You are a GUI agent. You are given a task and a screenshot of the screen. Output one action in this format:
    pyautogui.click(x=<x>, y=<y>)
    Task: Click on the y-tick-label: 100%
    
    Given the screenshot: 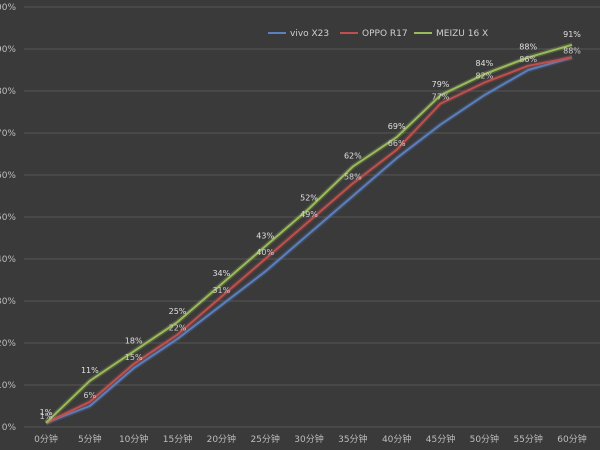 What is the action you would take?
    pyautogui.click(x=8, y=8)
    